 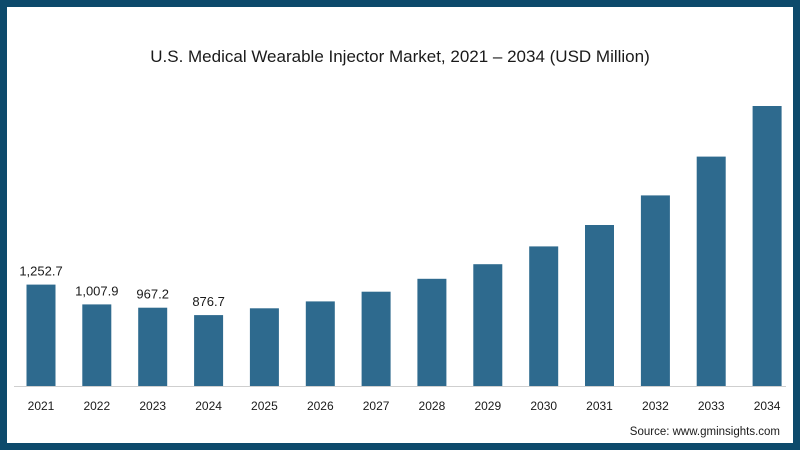 What do you see at coordinates (152, 406) in the screenshot?
I see `x-tick-label-2023: 2023` at bounding box center [152, 406].